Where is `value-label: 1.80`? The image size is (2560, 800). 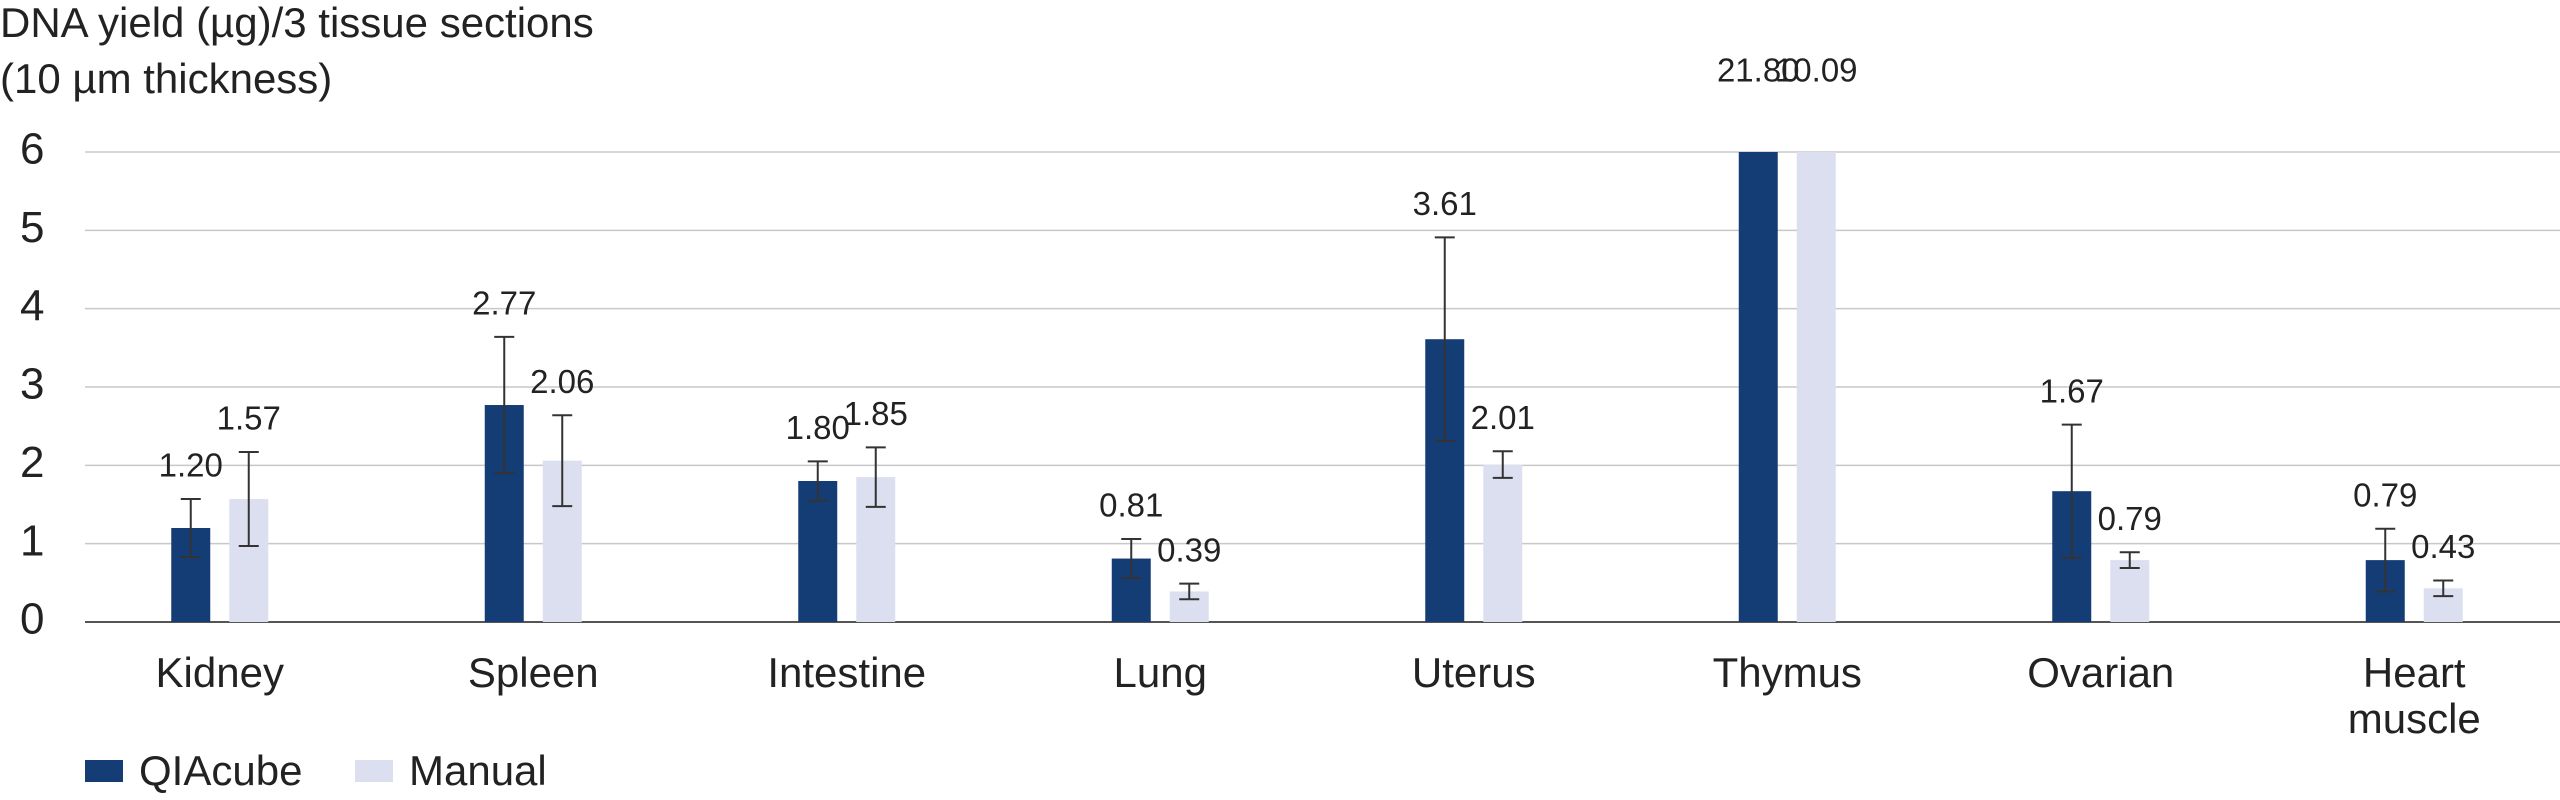 value-label: 1.80 is located at coordinates (818, 427).